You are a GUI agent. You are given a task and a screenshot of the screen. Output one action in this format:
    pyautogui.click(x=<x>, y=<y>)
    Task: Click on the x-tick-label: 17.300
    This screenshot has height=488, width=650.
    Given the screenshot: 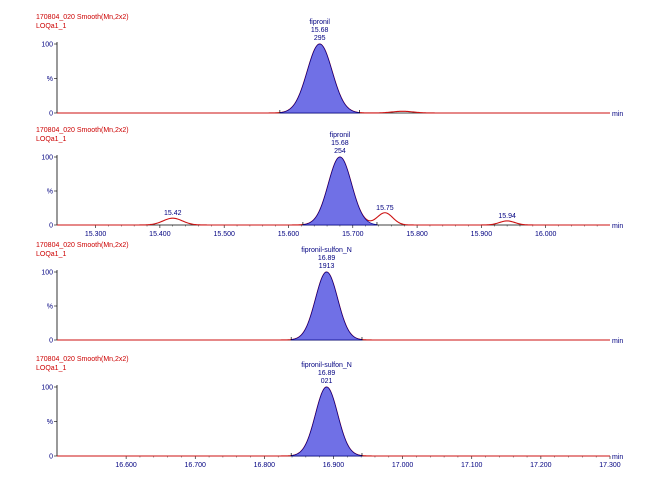 What is the action you would take?
    pyautogui.click(x=610, y=465)
    